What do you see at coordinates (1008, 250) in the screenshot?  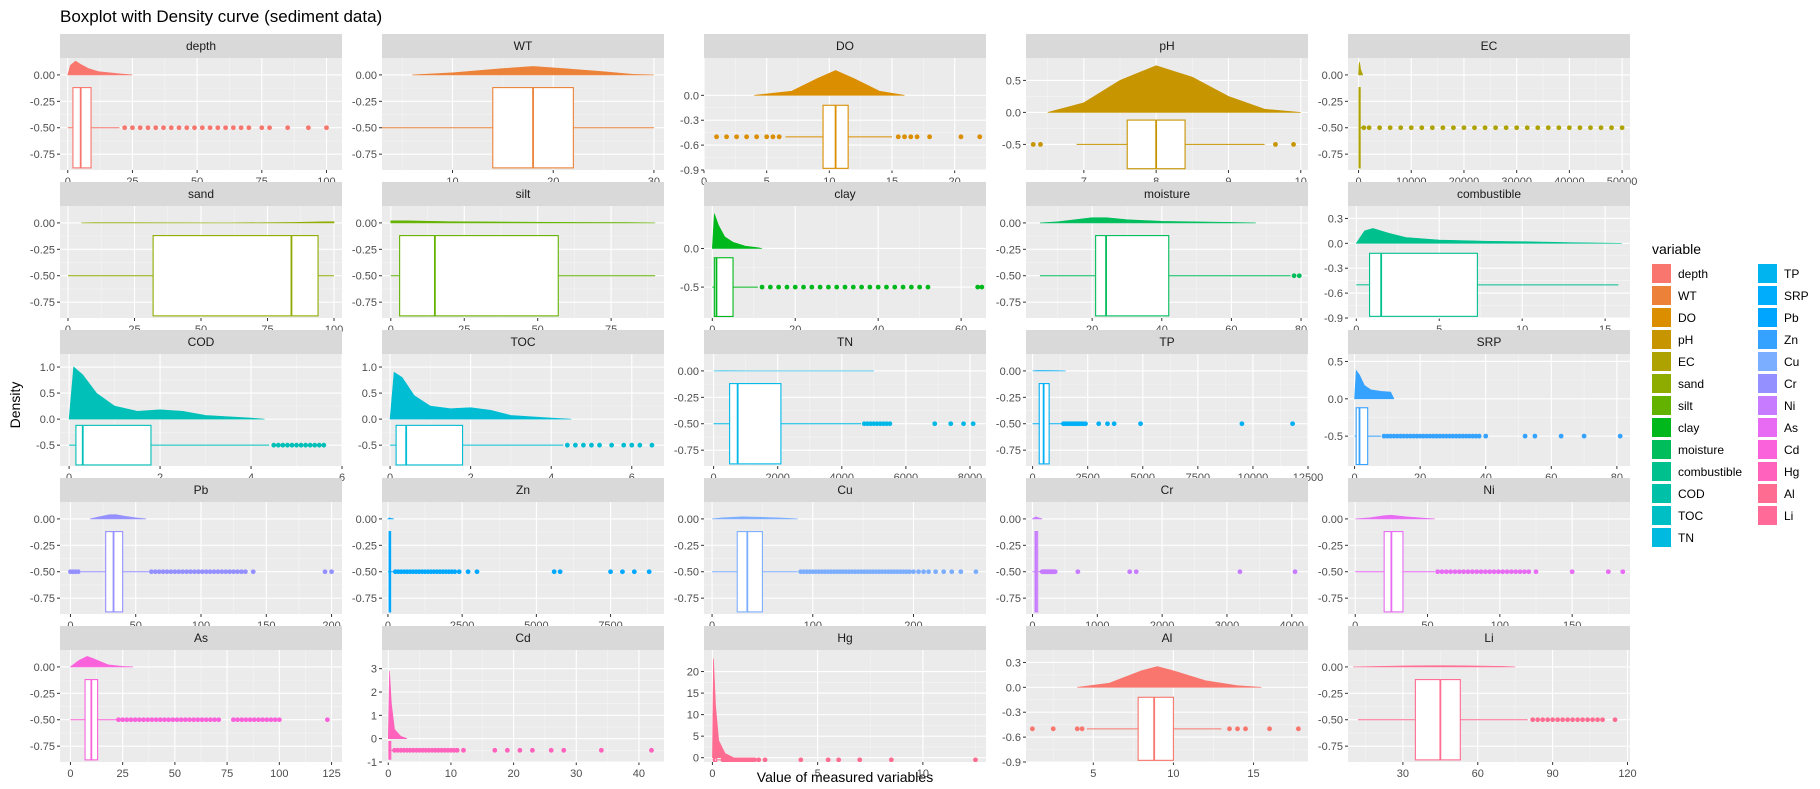 I see `y-tick-label: -0.25` at bounding box center [1008, 250].